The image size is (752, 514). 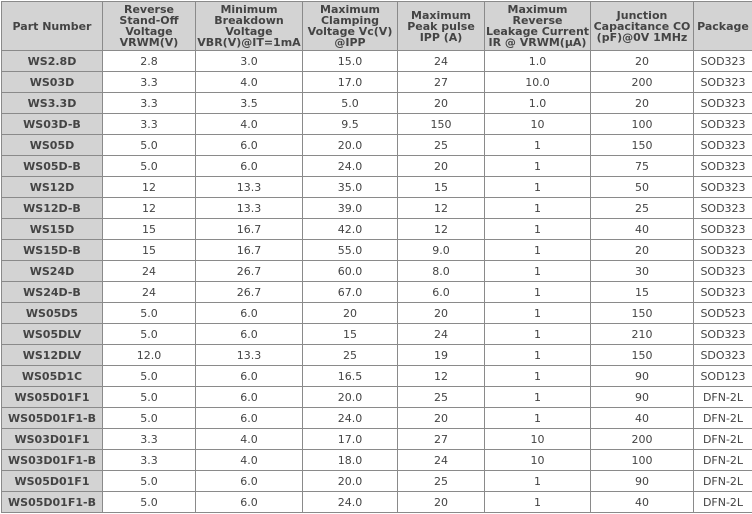 I want to click on table-row: WS05D5 5.0 6.0 20 20 1 150 SOD523, so click(x=376, y=313).